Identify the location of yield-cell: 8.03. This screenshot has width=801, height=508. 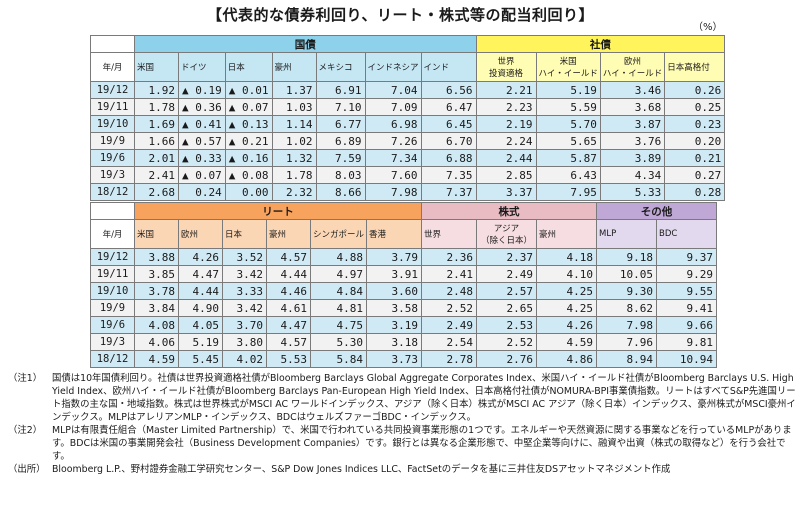
(340, 175).